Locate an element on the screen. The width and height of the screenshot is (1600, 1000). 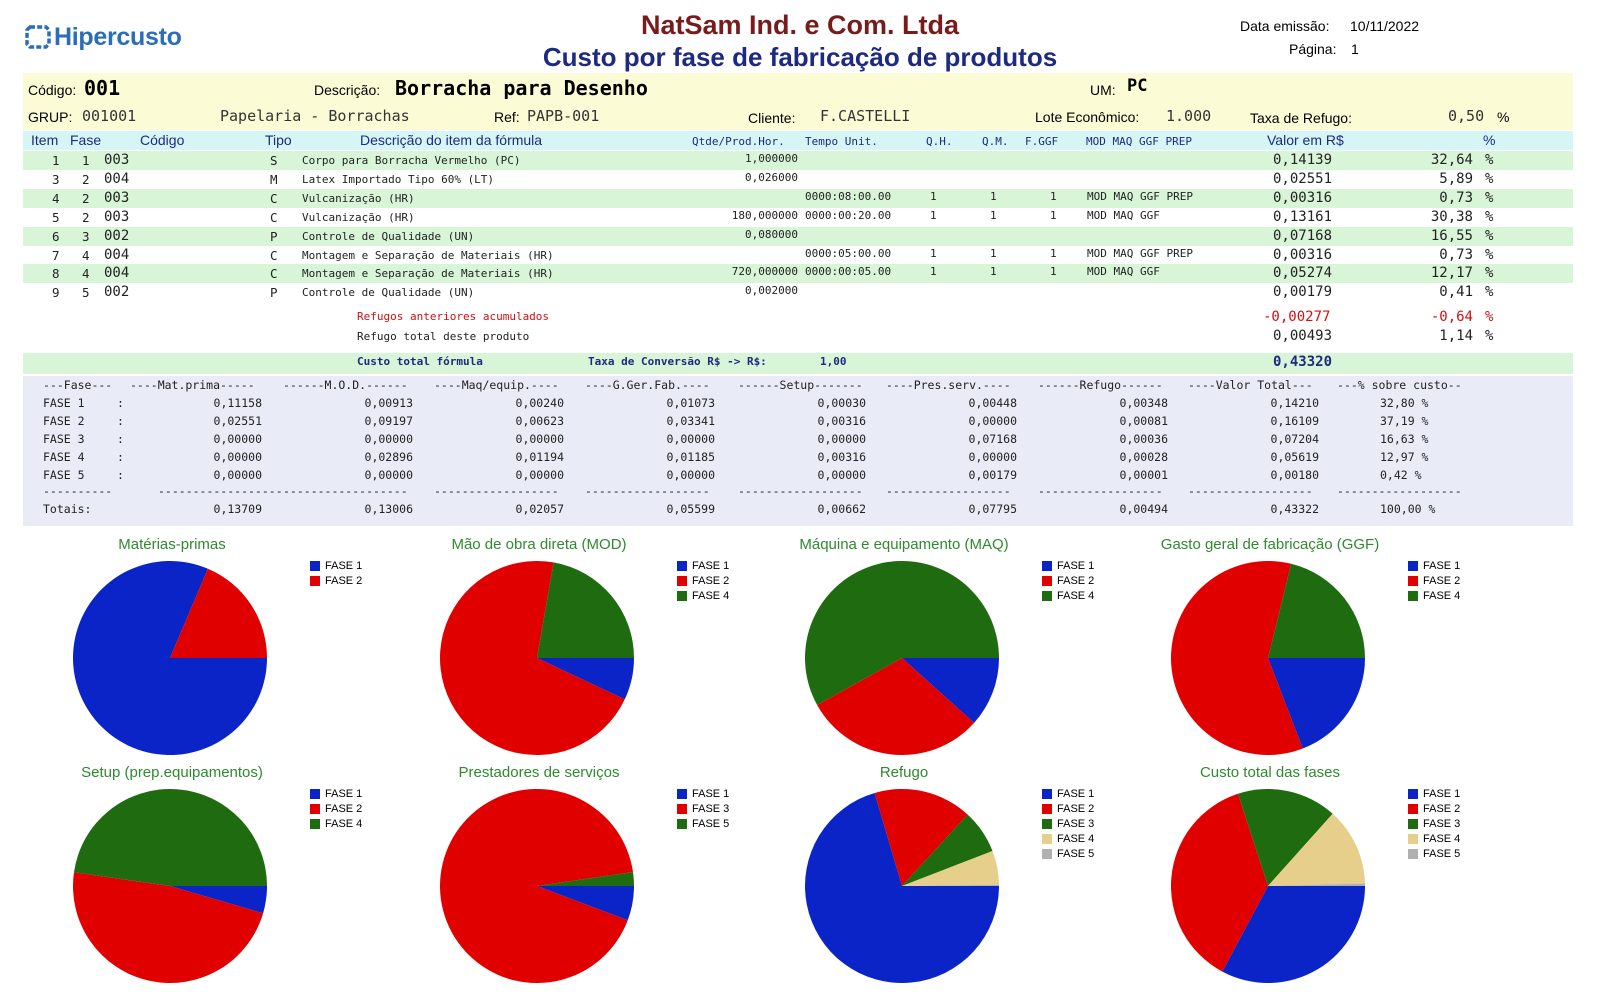
summary-row-col: 0,07204 is located at coordinates (1294, 439).